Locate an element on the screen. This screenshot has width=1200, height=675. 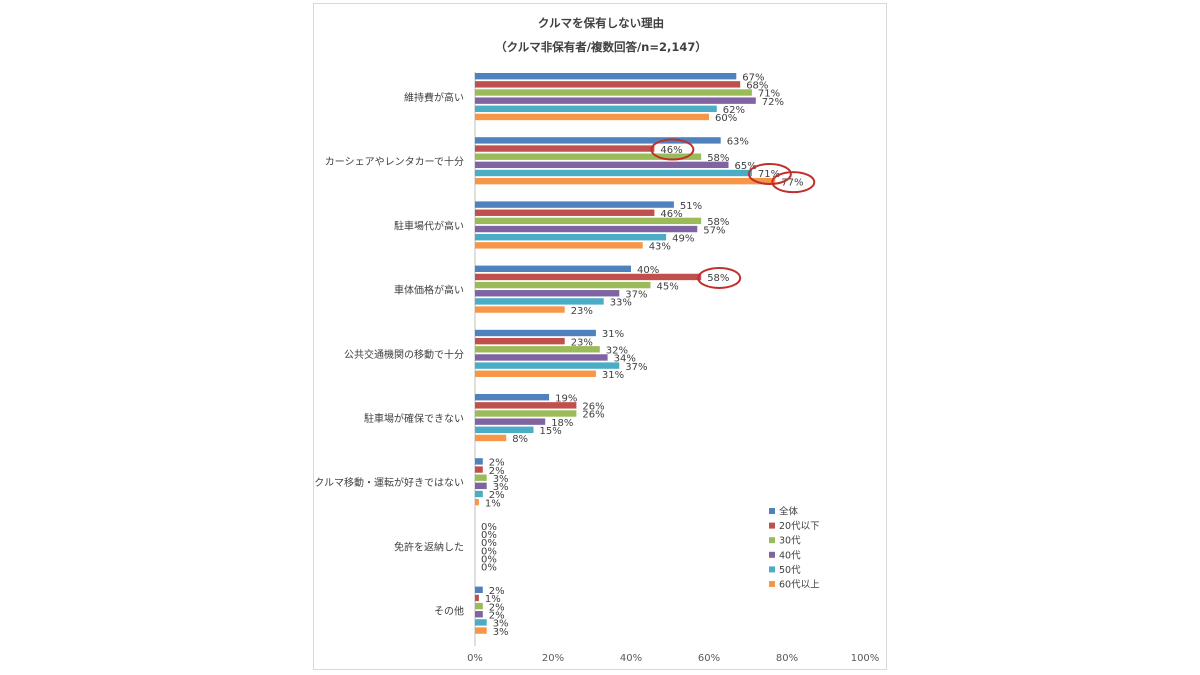
data-label: 40% is located at coordinates (648, 270).